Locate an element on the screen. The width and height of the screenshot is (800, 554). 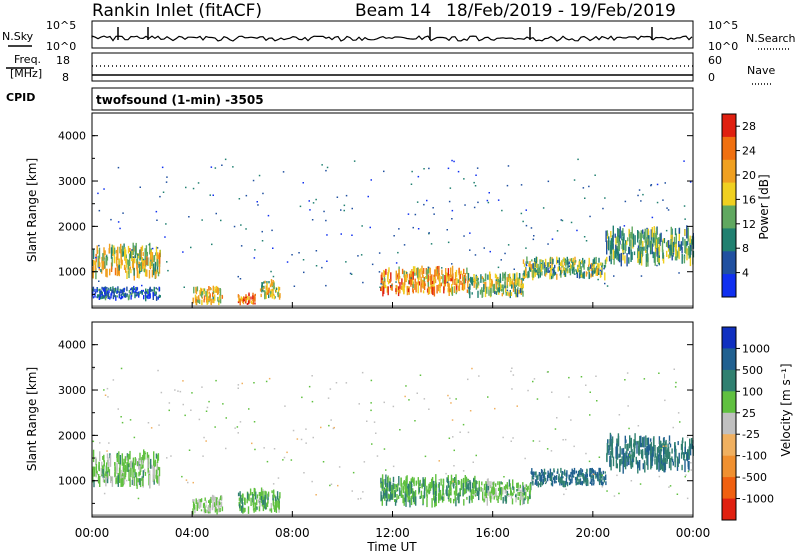
colorbar-tick-label: -25 is located at coordinates (751, 434).